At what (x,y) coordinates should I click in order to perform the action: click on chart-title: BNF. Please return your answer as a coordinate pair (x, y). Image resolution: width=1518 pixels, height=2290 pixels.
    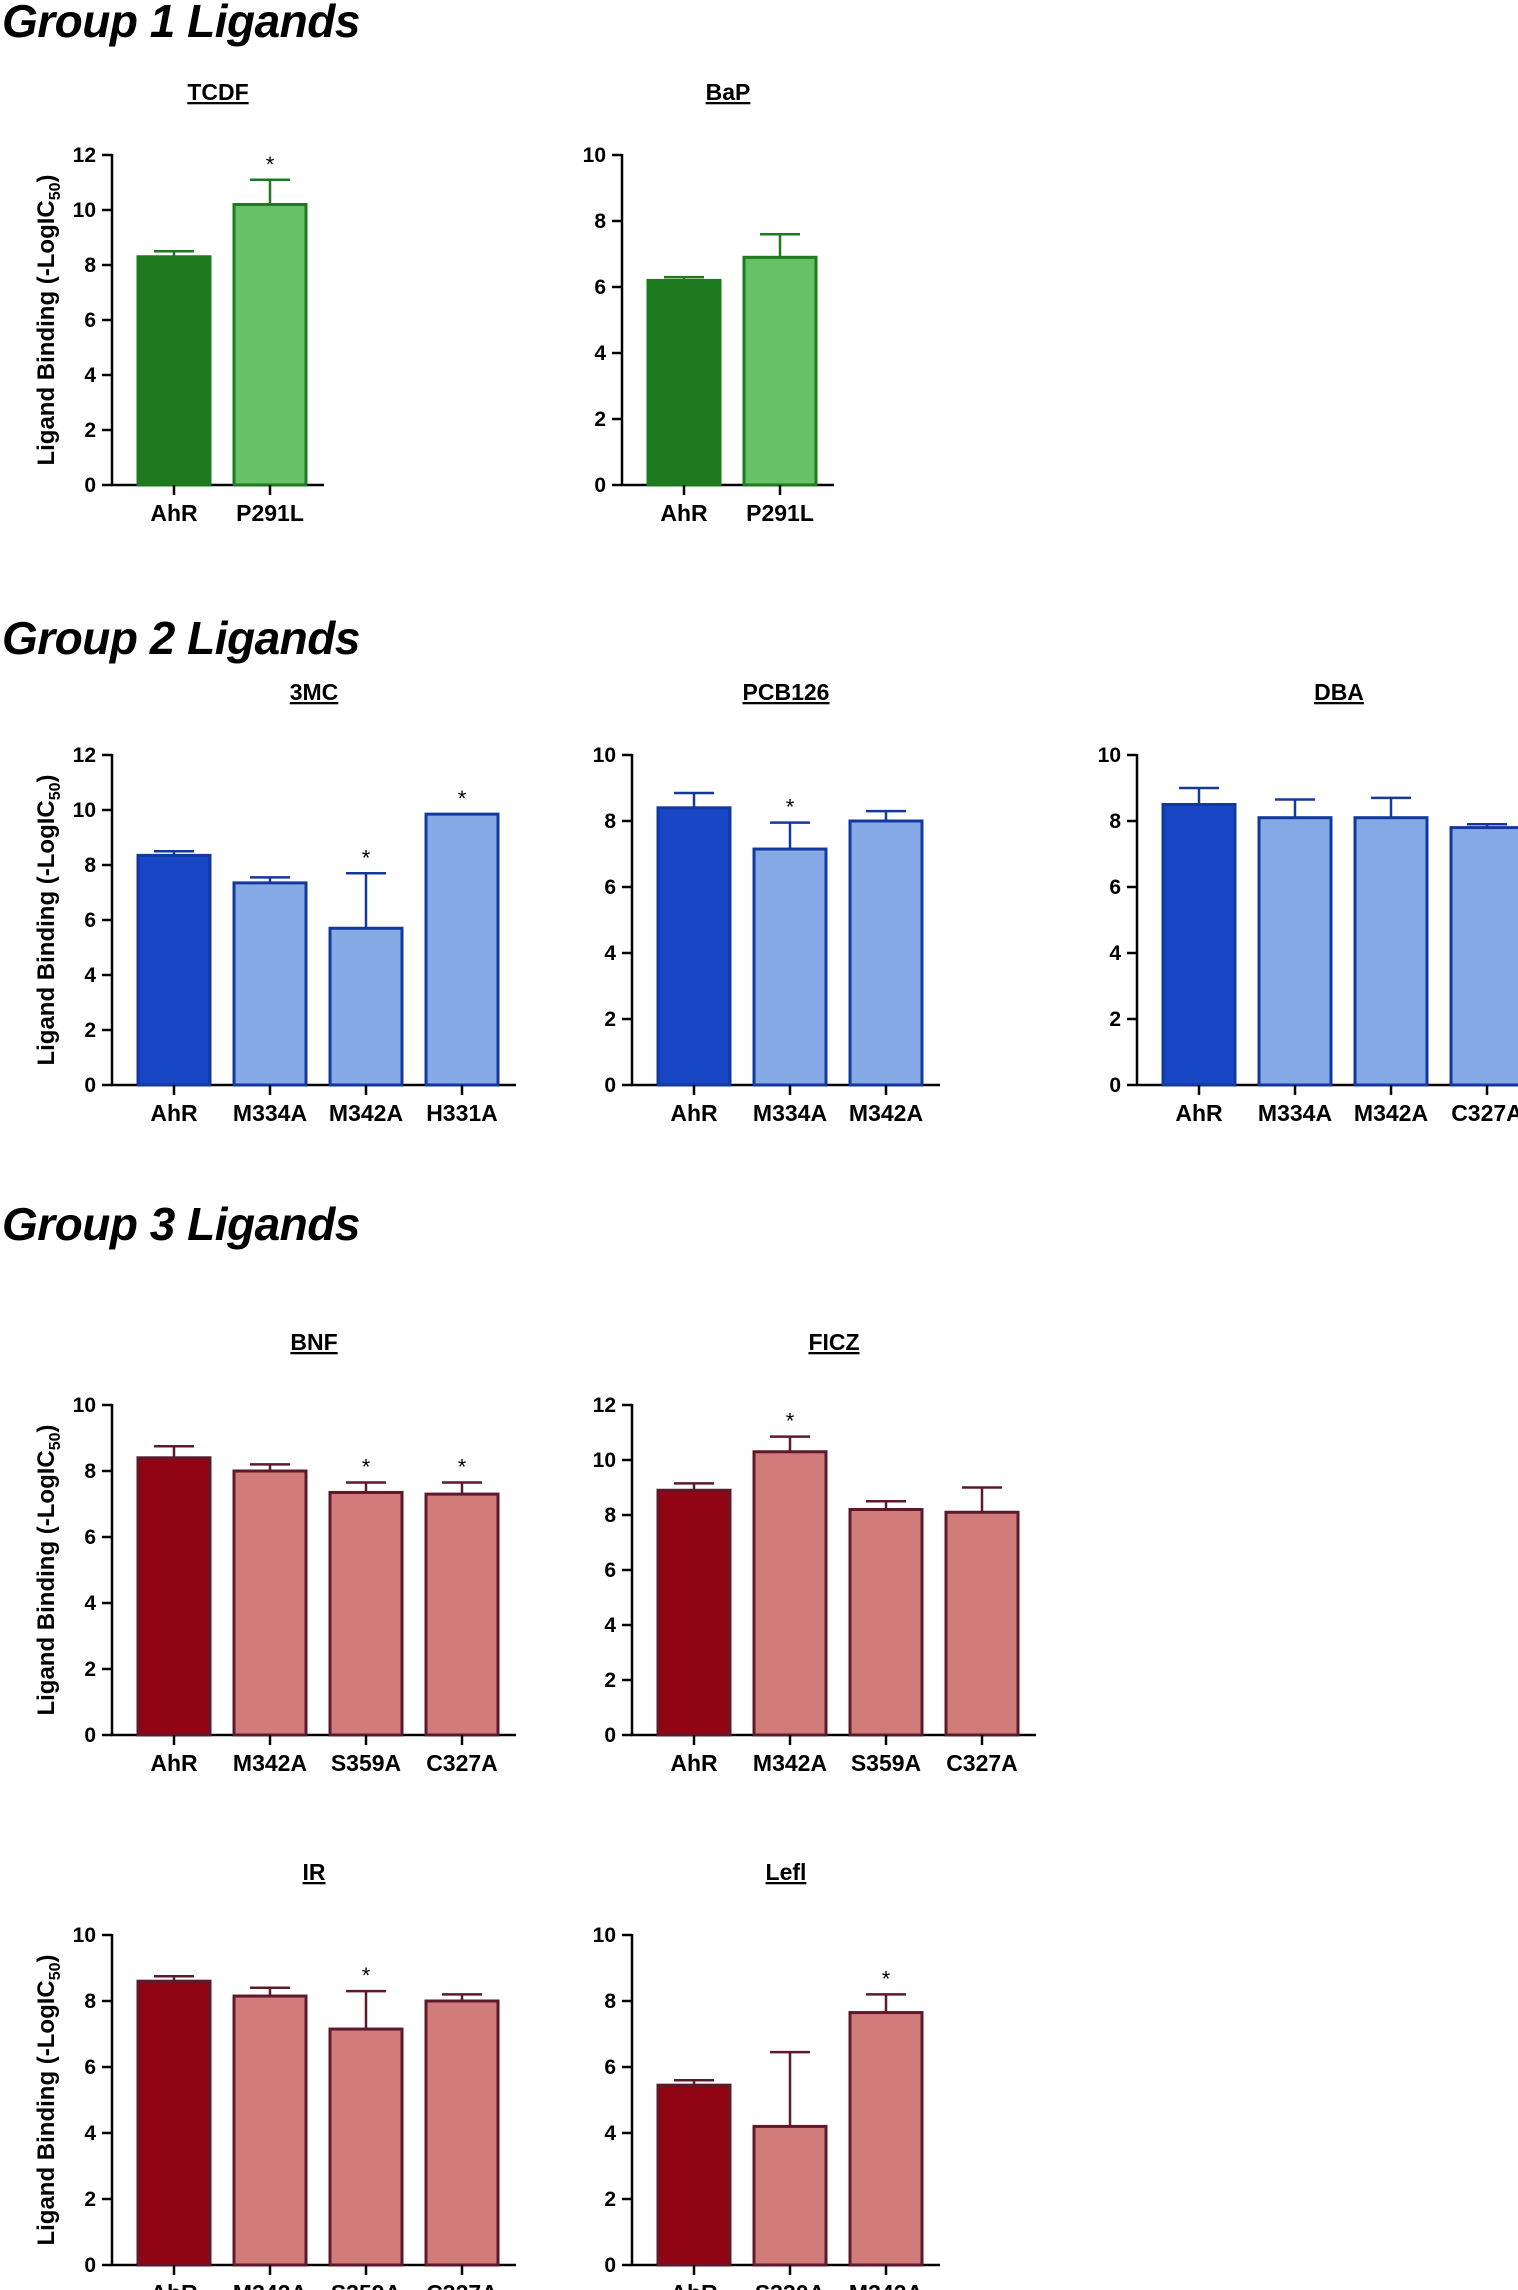
    Looking at the image, I should click on (313, 1342).